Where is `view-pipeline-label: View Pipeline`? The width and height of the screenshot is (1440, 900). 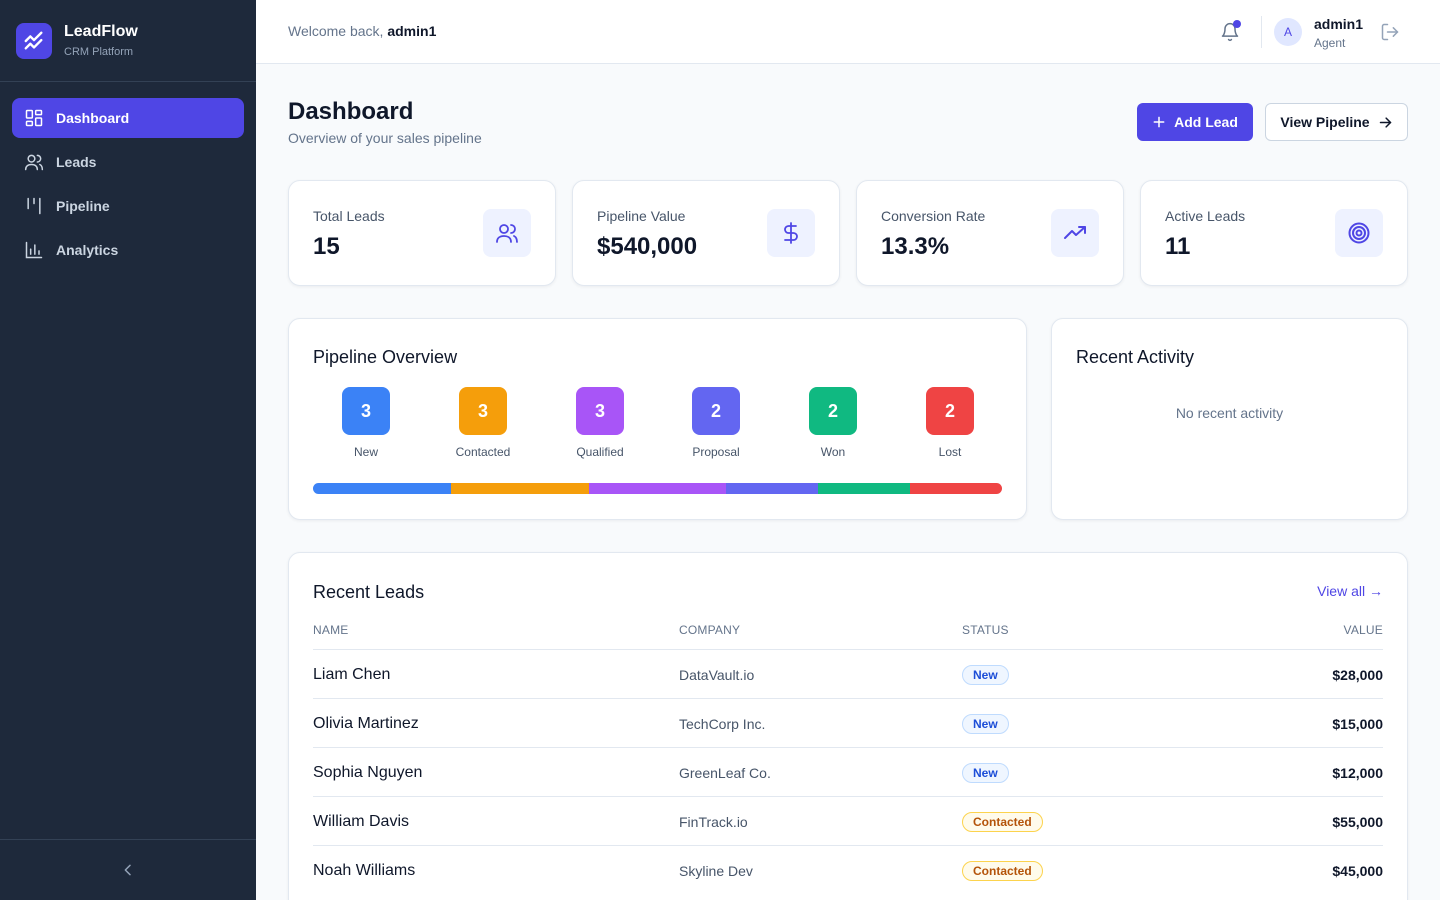 view-pipeline-label: View Pipeline is located at coordinates (1325, 122).